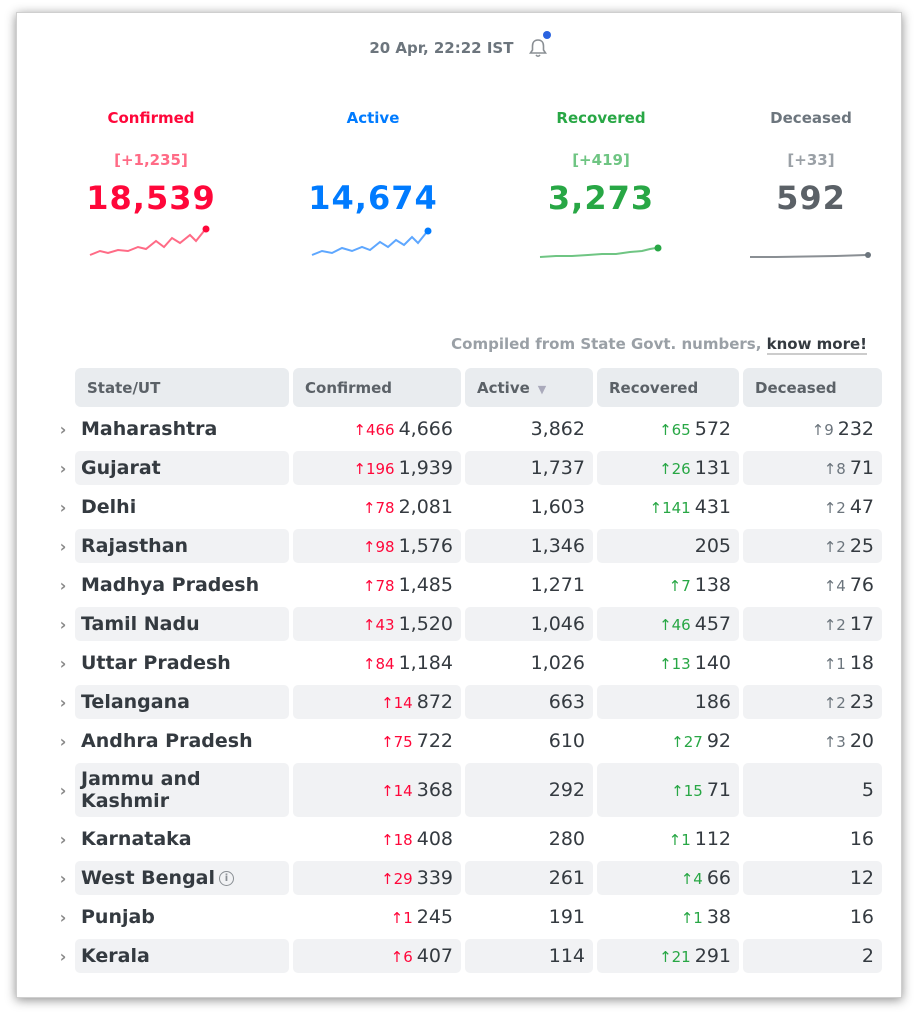 The image size is (919, 1015). What do you see at coordinates (668, 387) in the screenshot?
I see `header-recovered: Recovered` at bounding box center [668, 387].